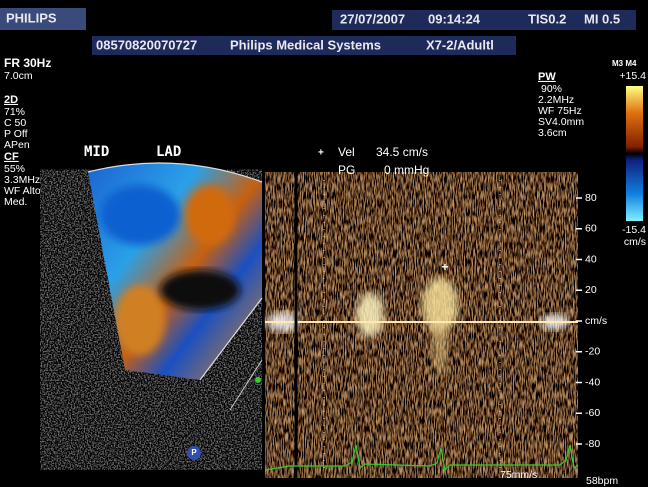 The height and width of the screenshot is (487, 648). Describe the element at coordinates (194, 452) in the screenshot. I see `probe-icon: P` at that location.